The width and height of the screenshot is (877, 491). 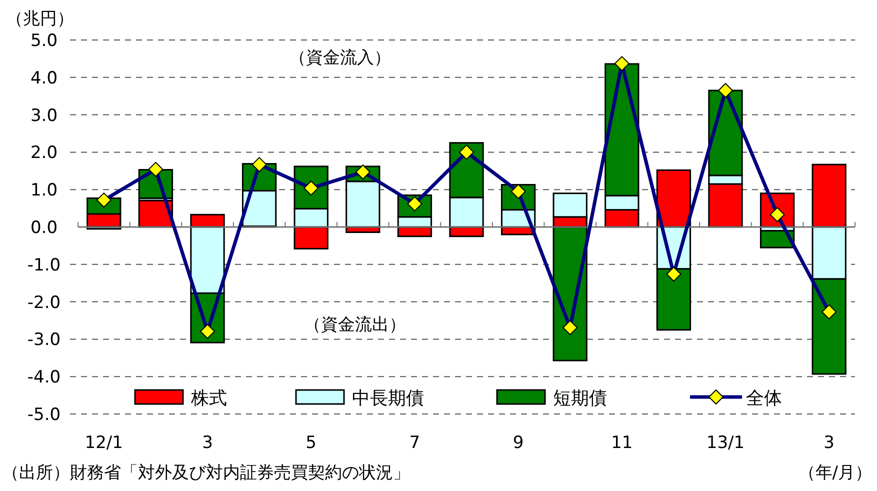 I want to click on annotation: （資金流出）, so click(x=355, y=325).